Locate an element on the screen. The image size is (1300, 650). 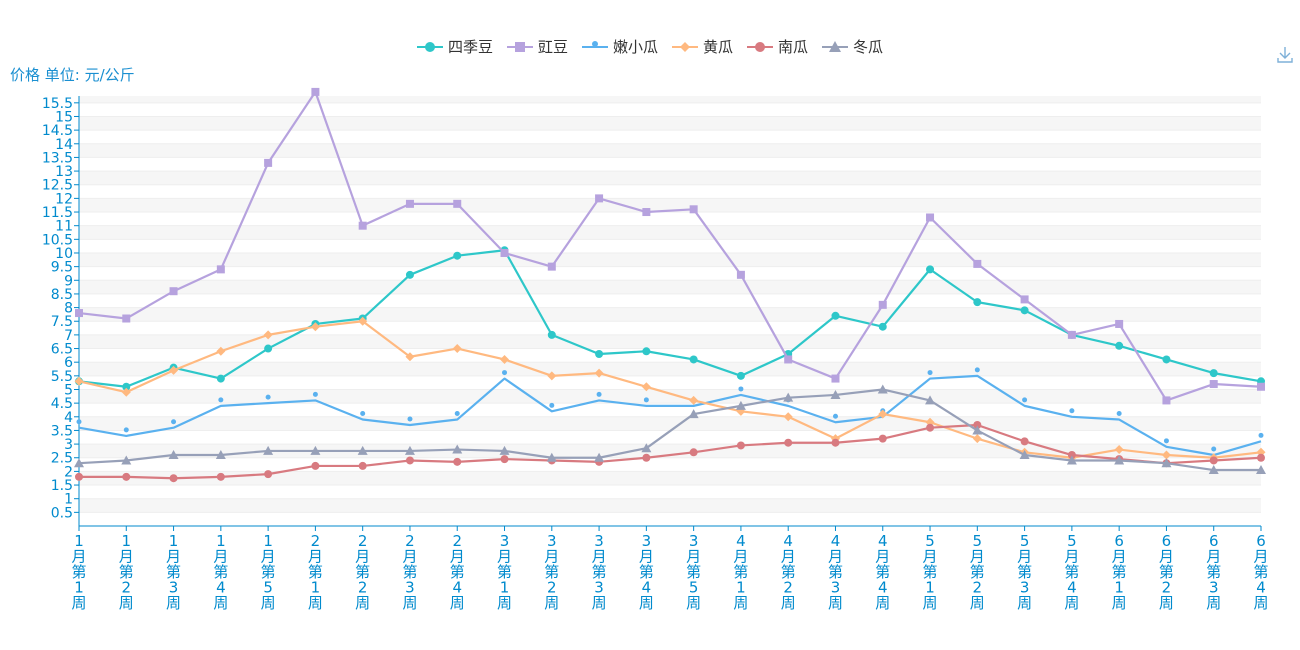
x-tick-label: 2 月第 2 周 is located at coordinates (362, 572).